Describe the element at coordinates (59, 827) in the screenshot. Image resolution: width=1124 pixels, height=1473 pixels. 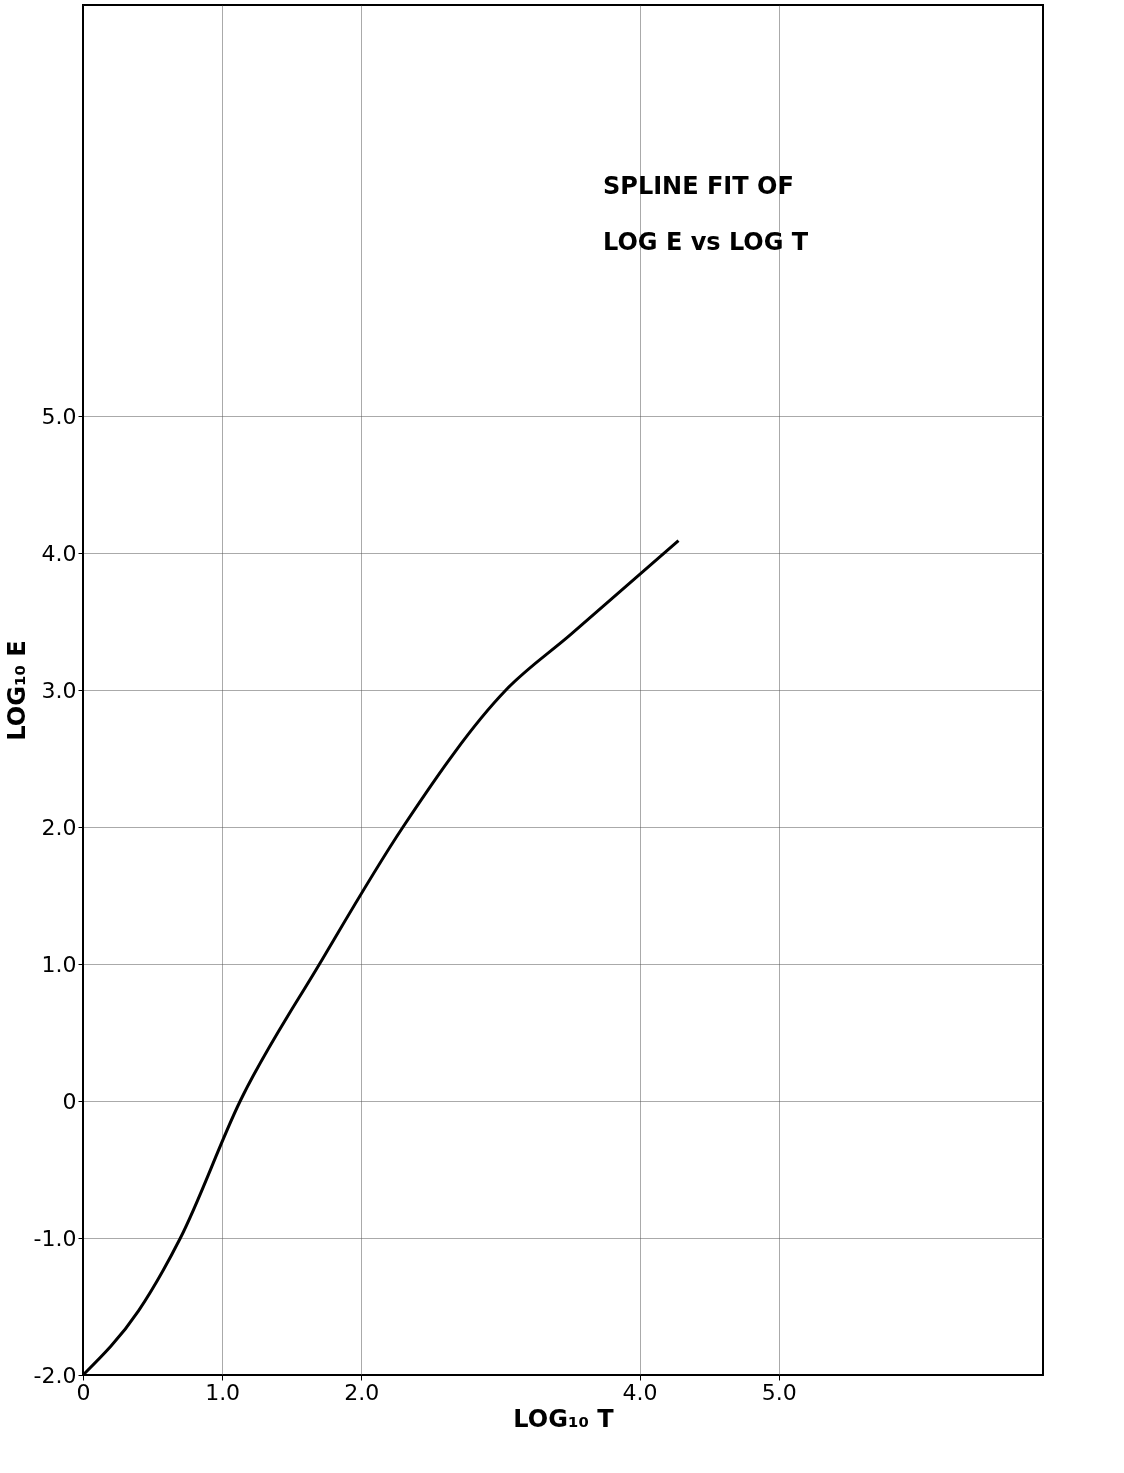
I see `y-tick-label: 2.0` at that location.